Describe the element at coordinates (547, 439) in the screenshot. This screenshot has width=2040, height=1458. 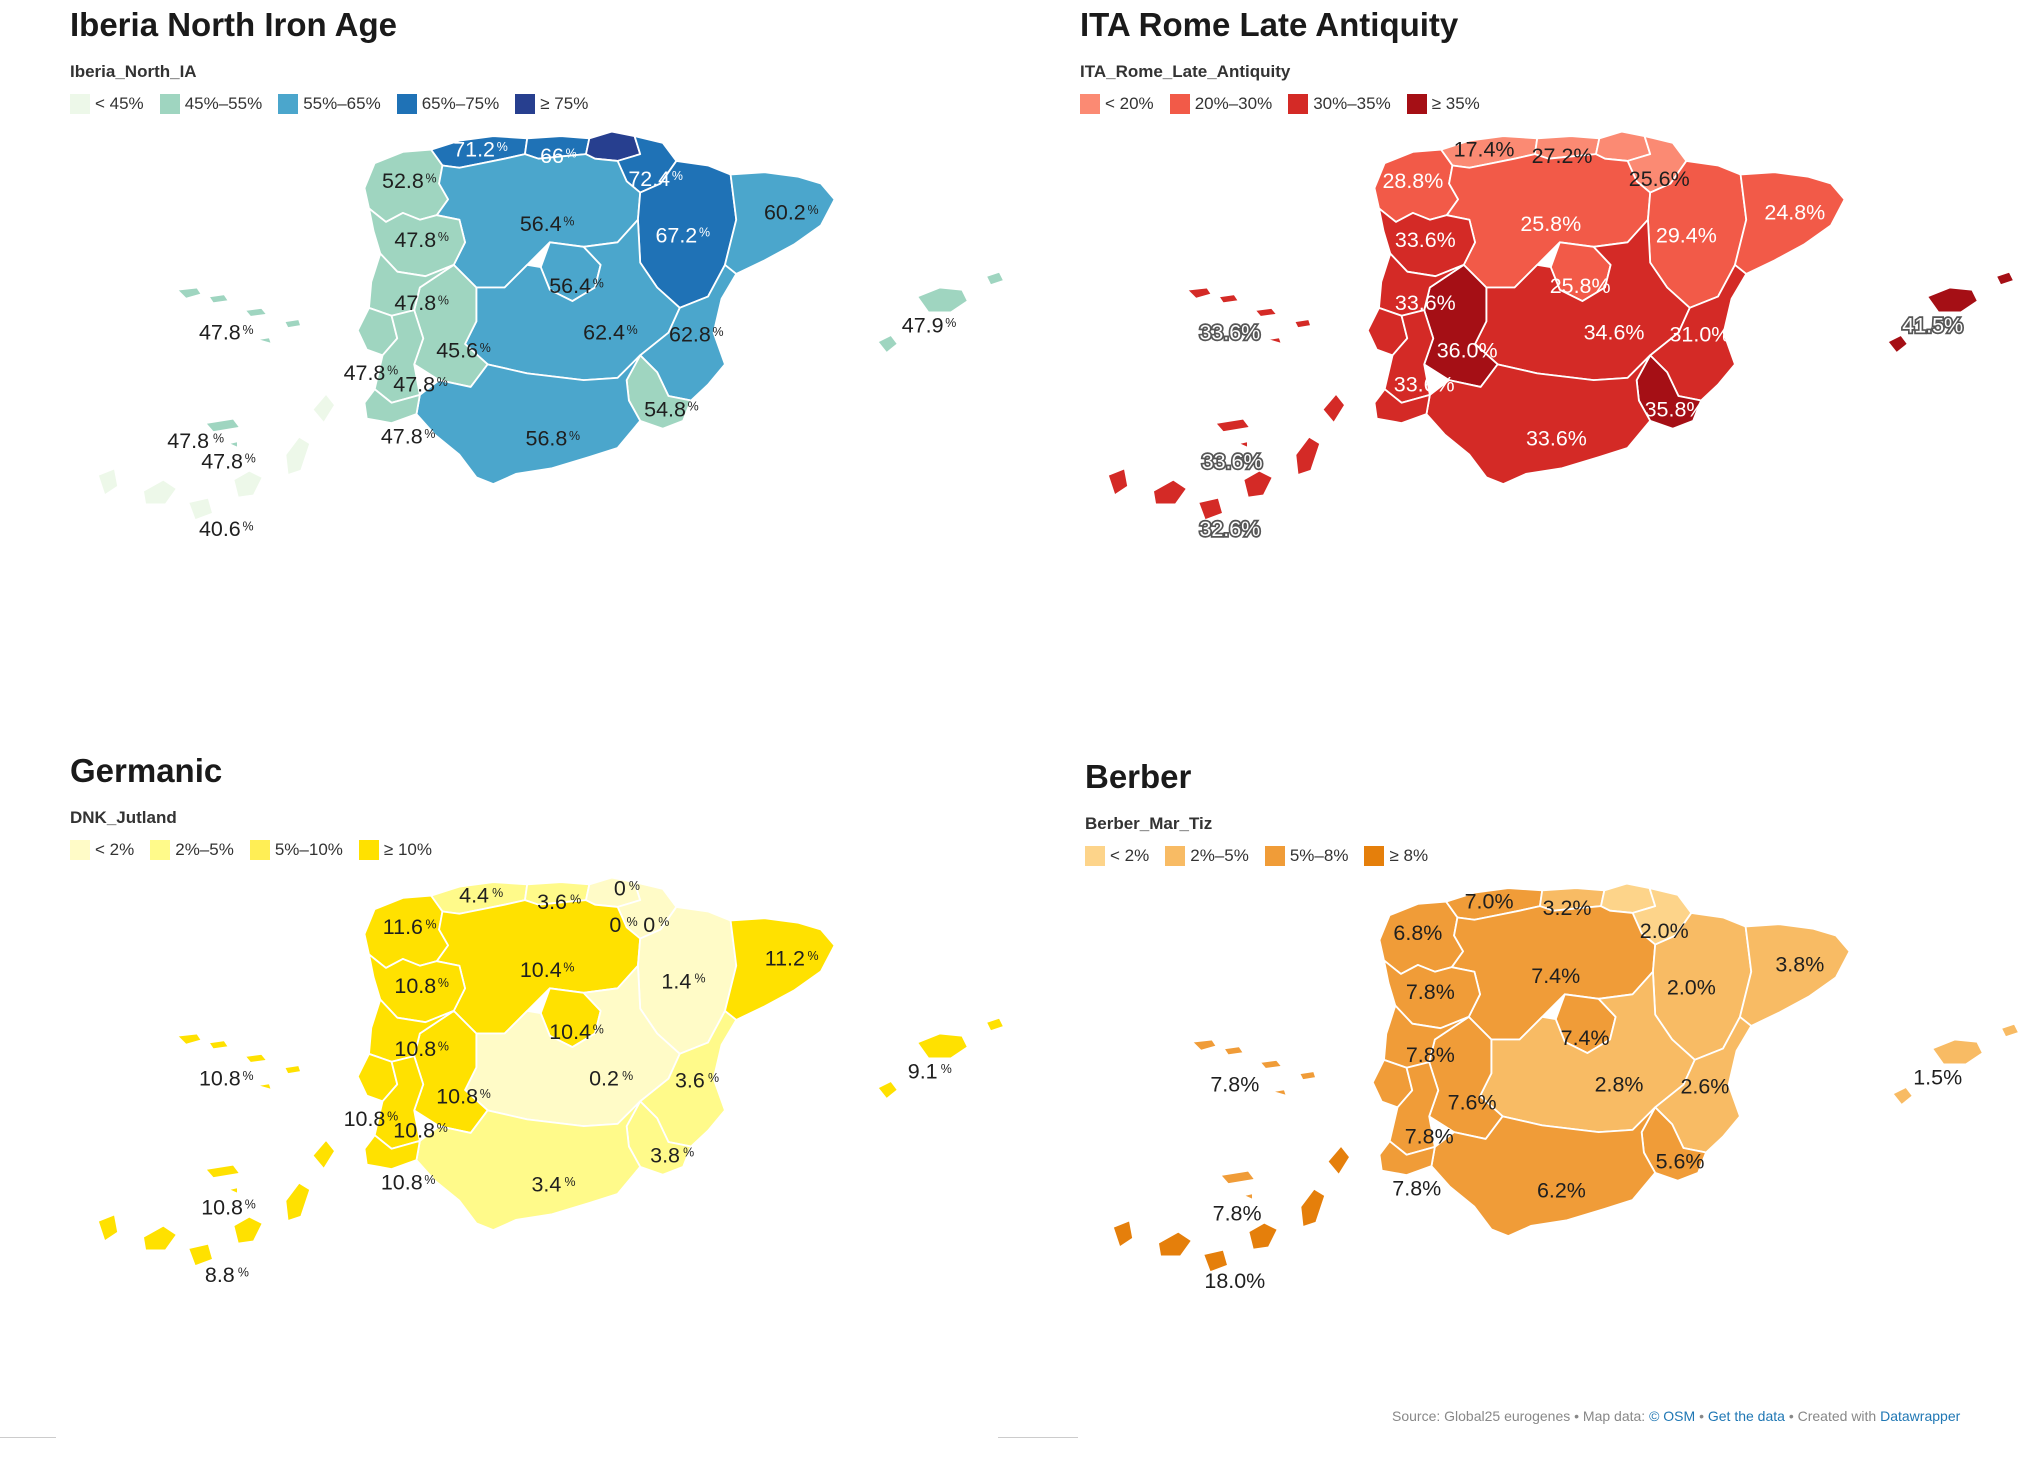
I see `region-value-label: 56.8` at that location.